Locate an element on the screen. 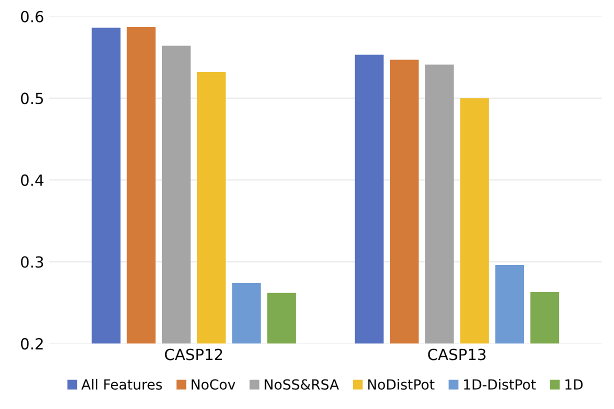 The height and width of the screenshot is (409, 614). y-tick-label: 0.4 is located at coordinates (32, 180).